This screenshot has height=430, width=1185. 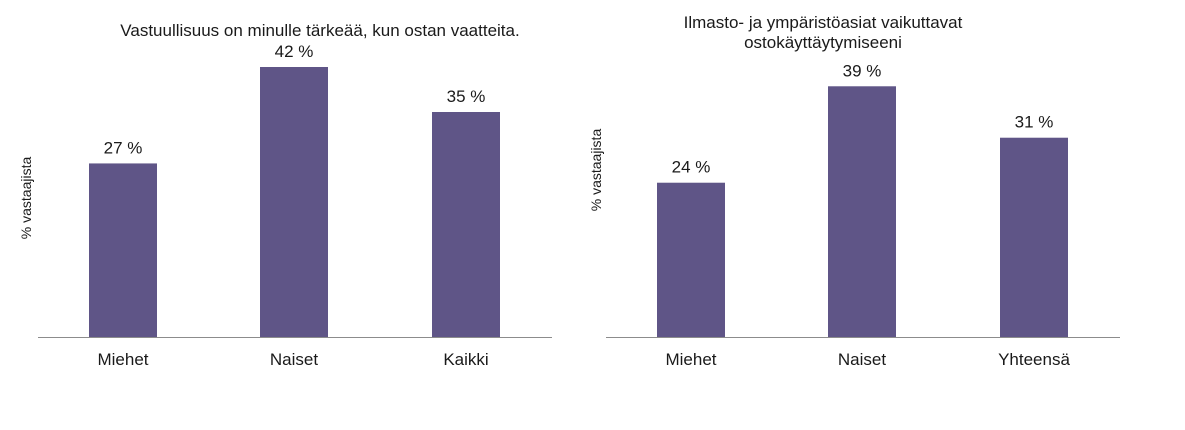 What do you see at coordinates (823, 42) in the screenshot?
I see `chart-title-line: ostokäyttäytymiseeni` at bounding box center [823, 42].